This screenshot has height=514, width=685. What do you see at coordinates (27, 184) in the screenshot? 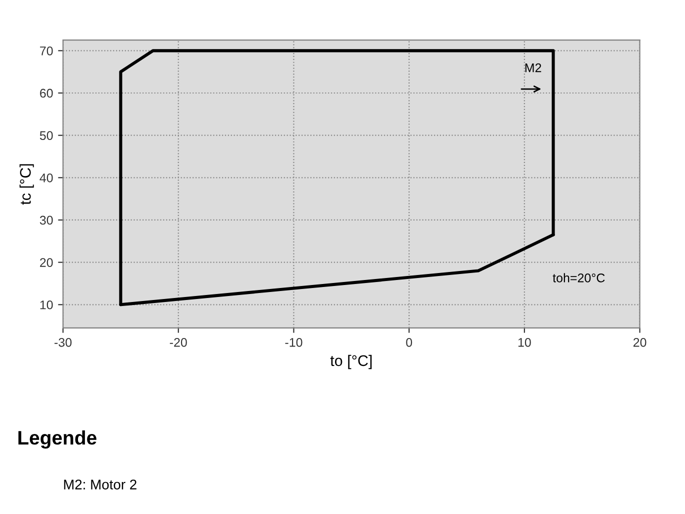
I see `y-axis-title: tc [°C]` at bounding box center [27, 184].